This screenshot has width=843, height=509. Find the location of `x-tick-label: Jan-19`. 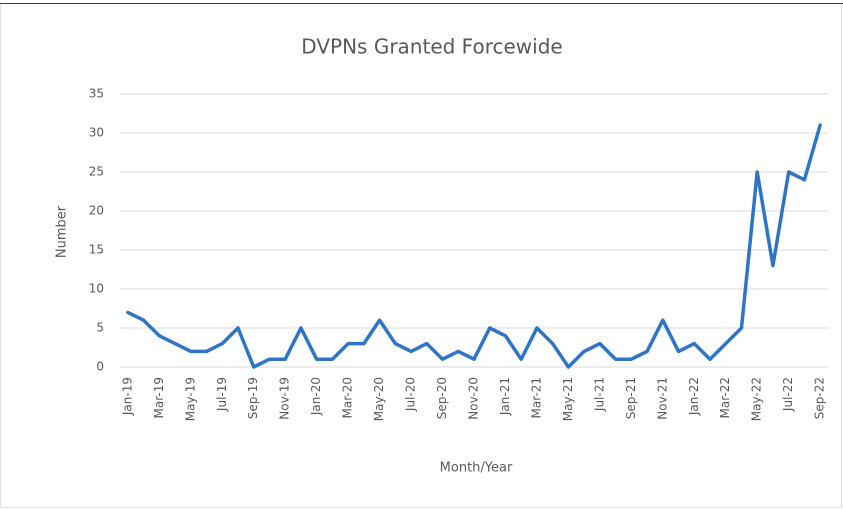

x-tick-label: Jan-19 is located at coordinates (127, 396).